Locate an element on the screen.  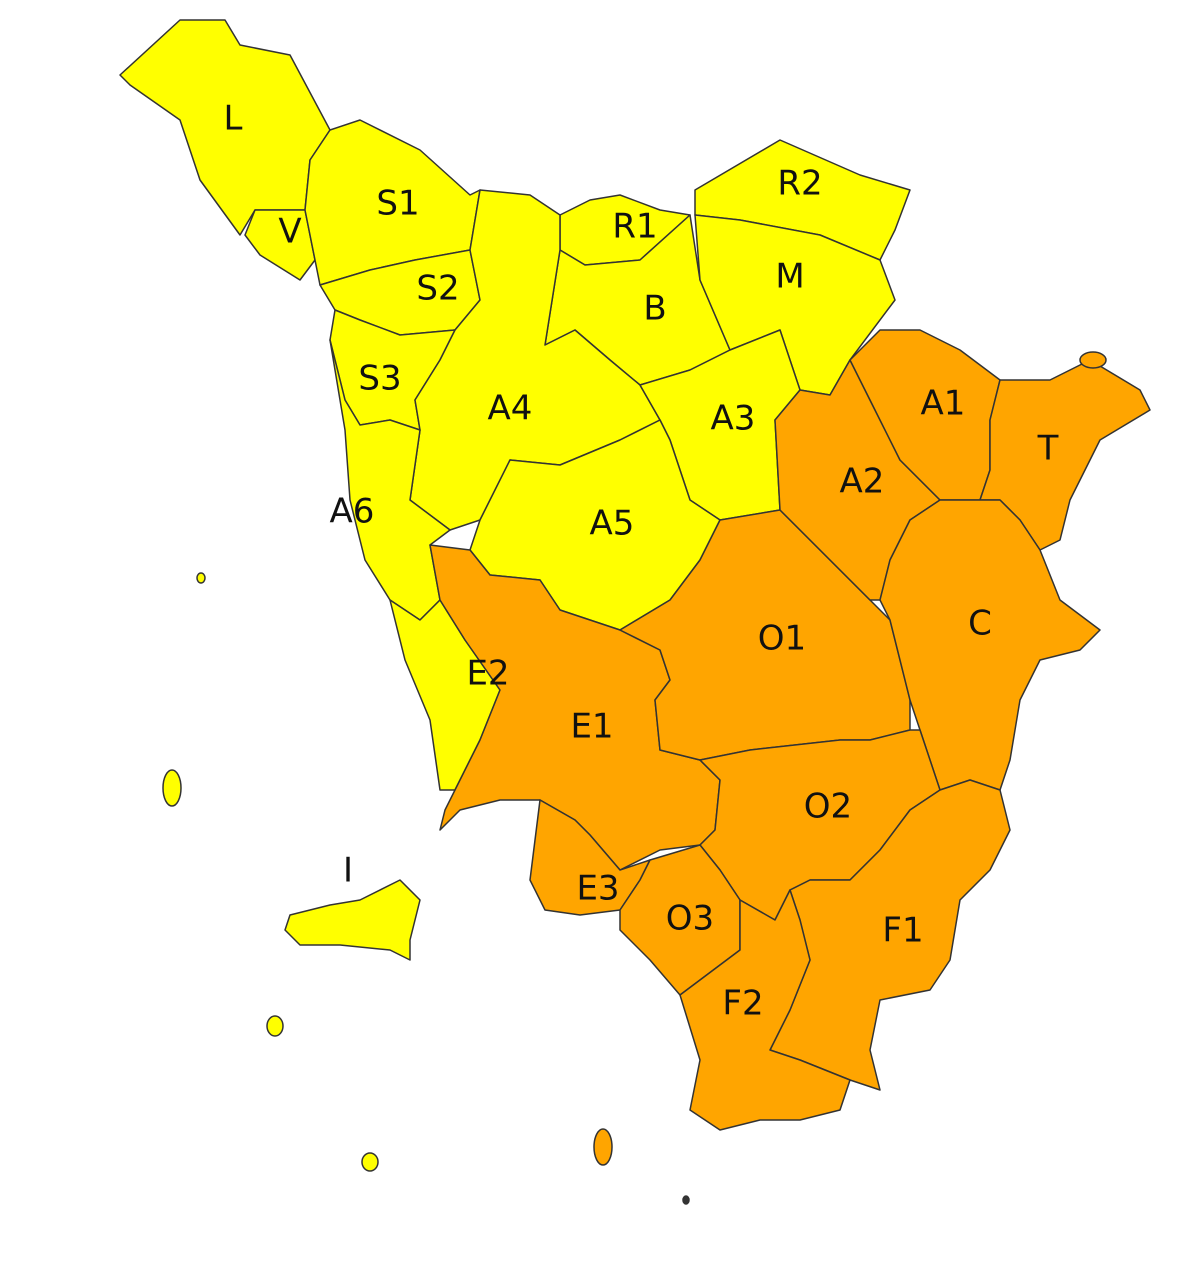
zone-label: A3 is located at coordinates (733, 419).